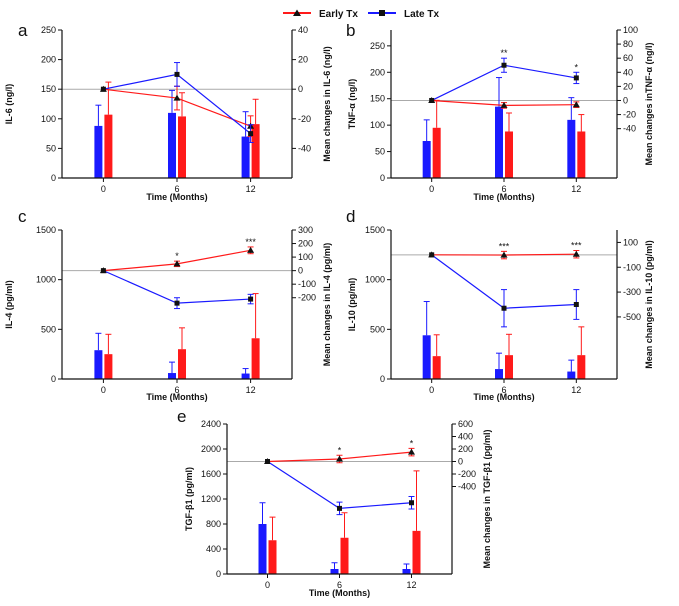 This screenshot has width=679, height=606. I want to click on y-axis-label: TNF-α (ng/l), so click(352, 104).